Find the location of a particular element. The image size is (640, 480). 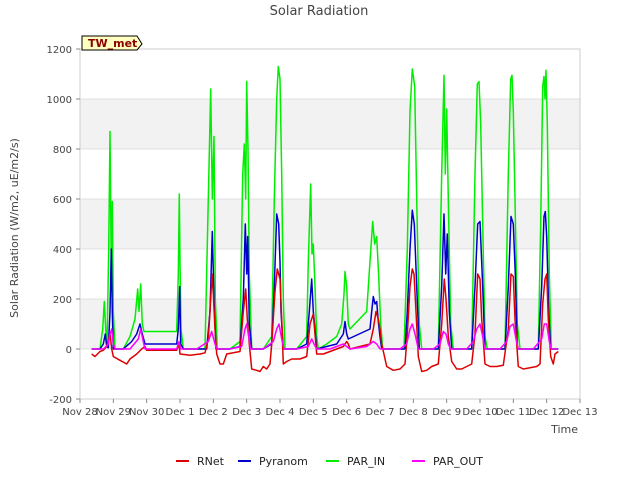

y-tick-label: 200 is located at coordinates (62, 300).